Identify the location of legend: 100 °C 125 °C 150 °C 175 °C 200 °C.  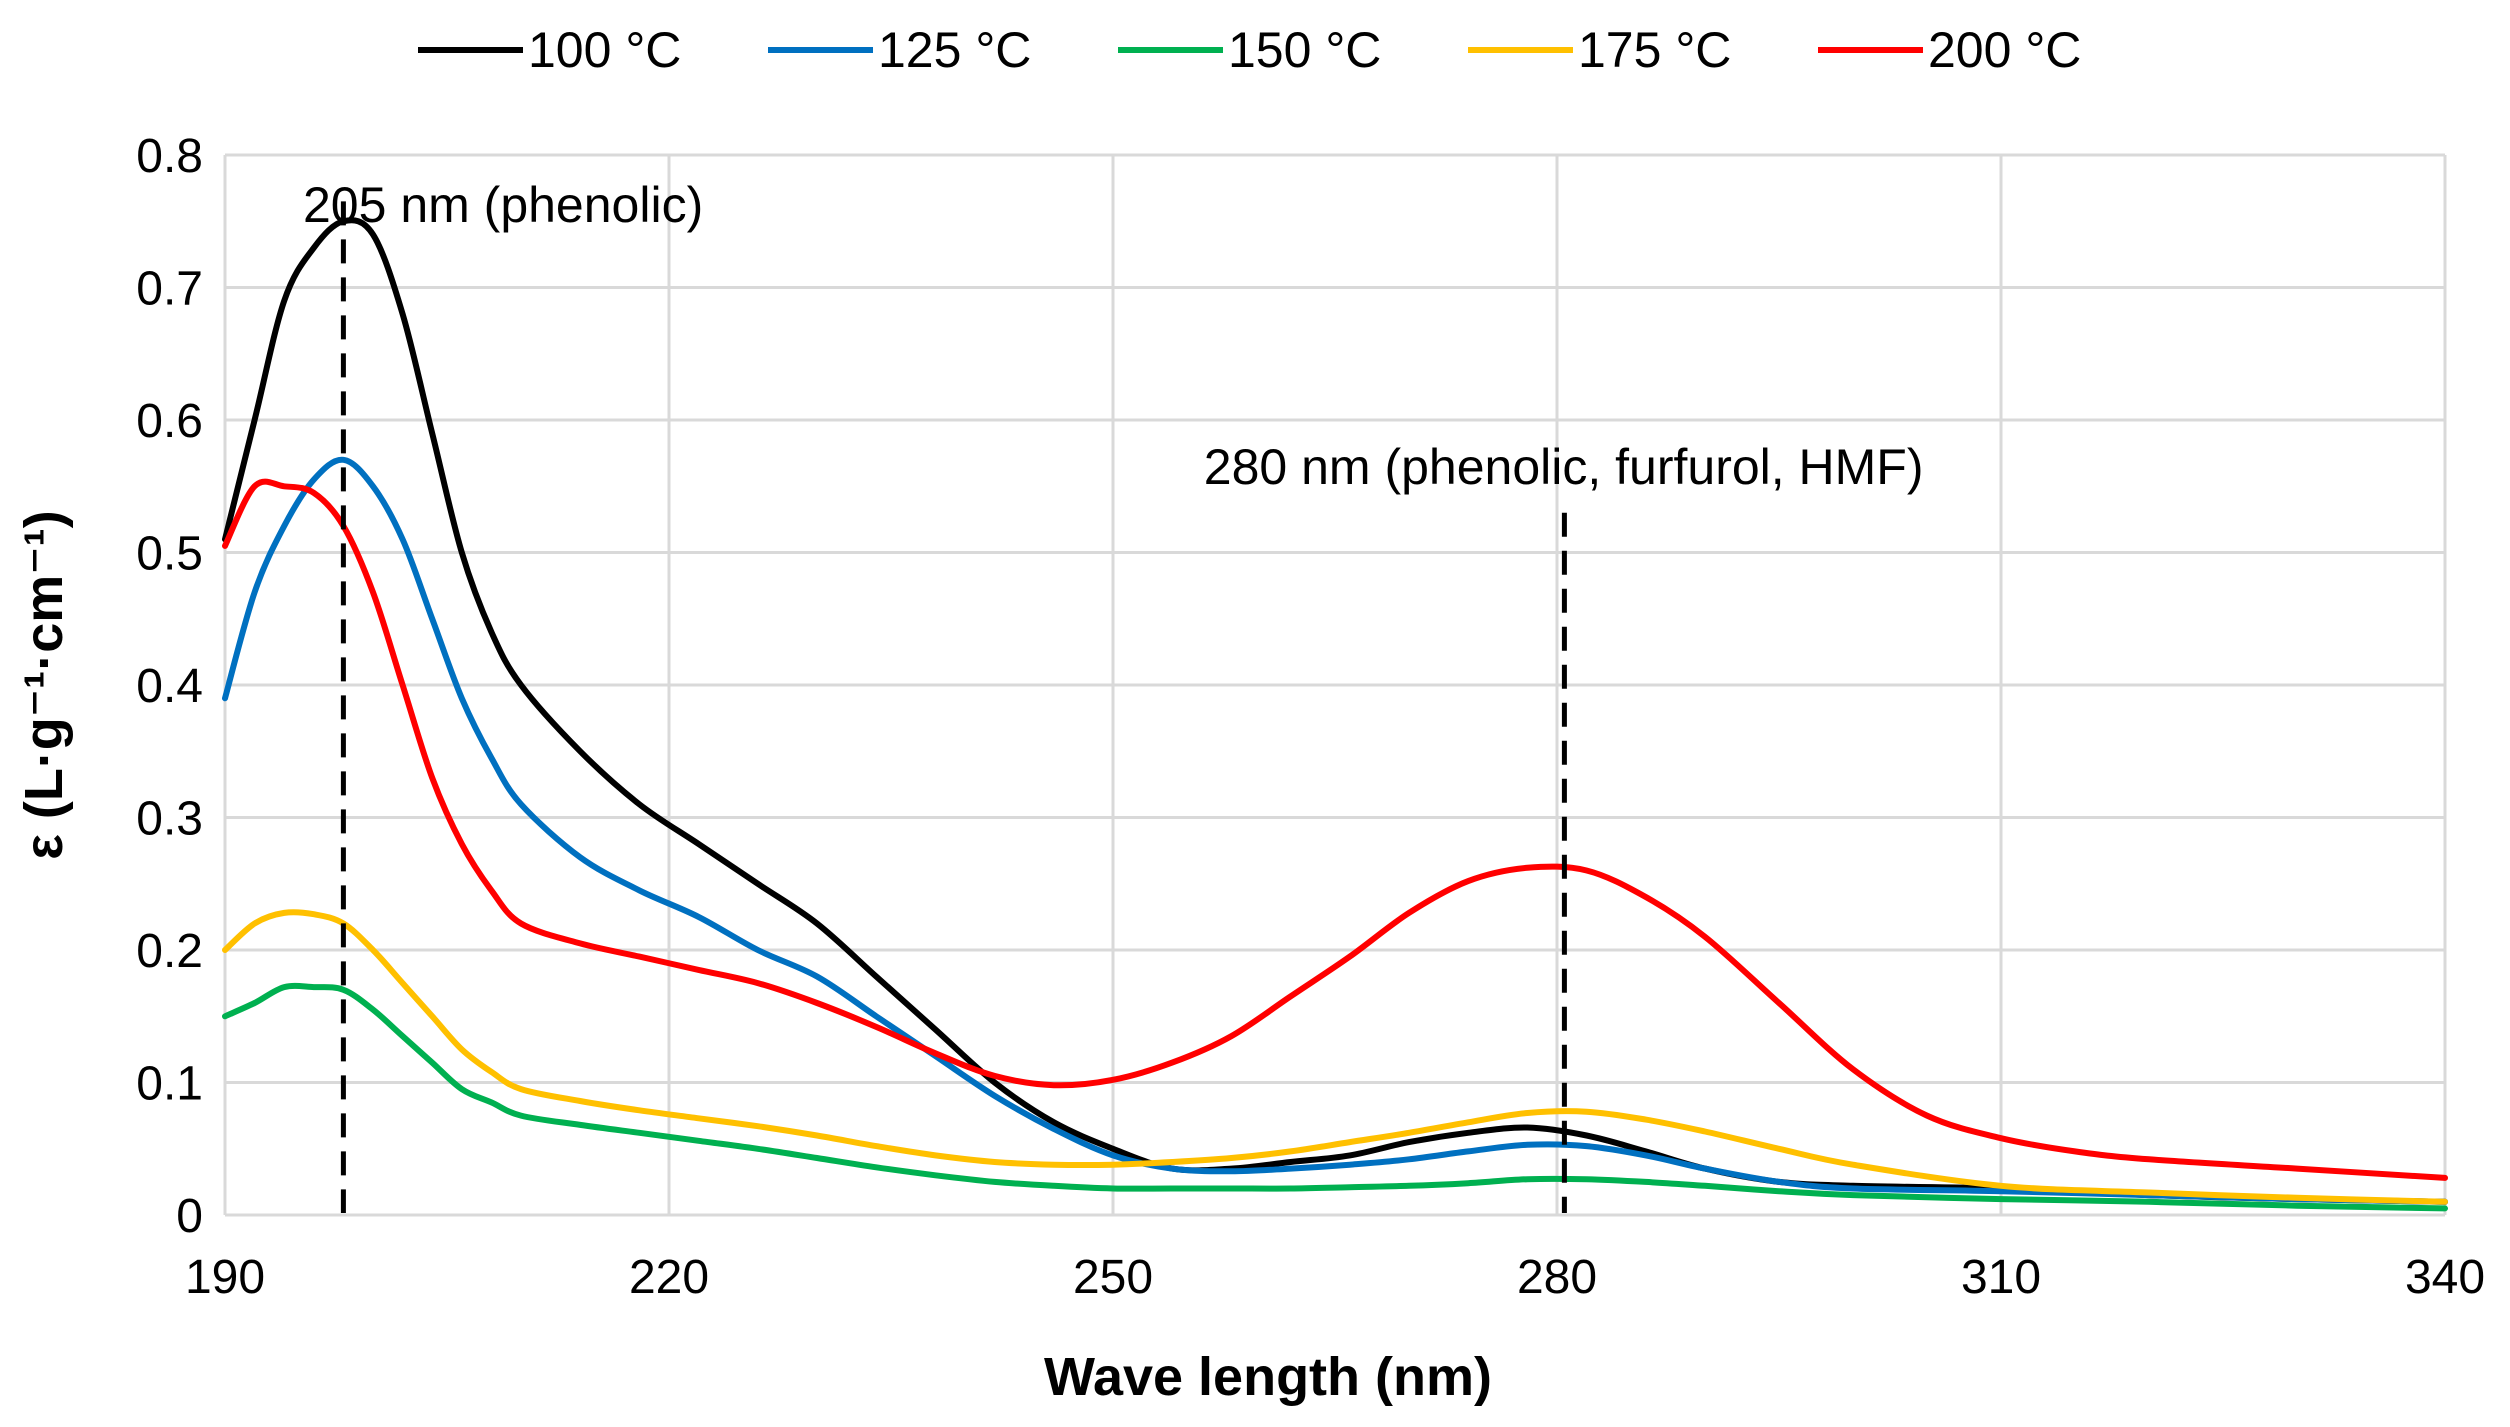
(1249, 50).